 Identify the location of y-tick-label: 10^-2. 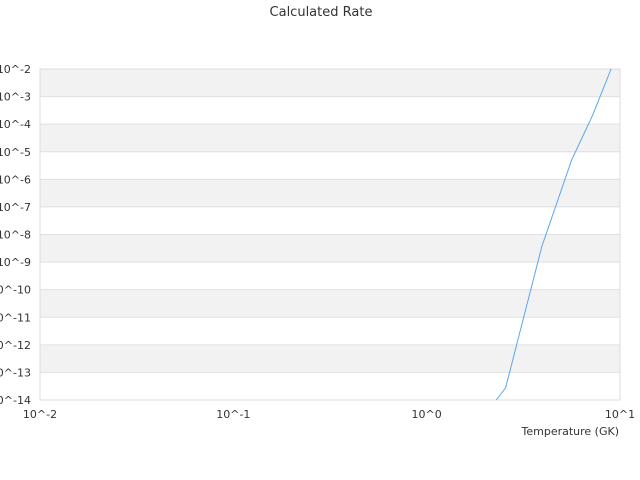
(15, 69).